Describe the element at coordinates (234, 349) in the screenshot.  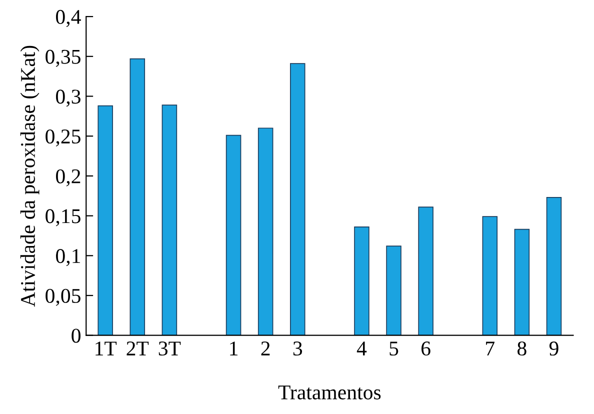
I see `x-tick-label: 1` at that location.